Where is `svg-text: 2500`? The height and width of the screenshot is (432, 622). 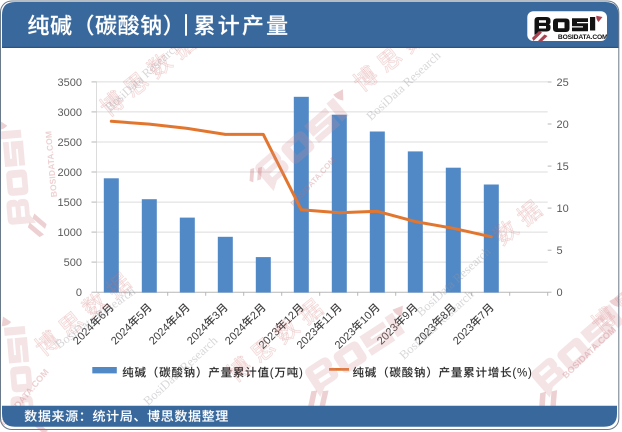 svg-text: 2500 is located at coordinates (70, 143).